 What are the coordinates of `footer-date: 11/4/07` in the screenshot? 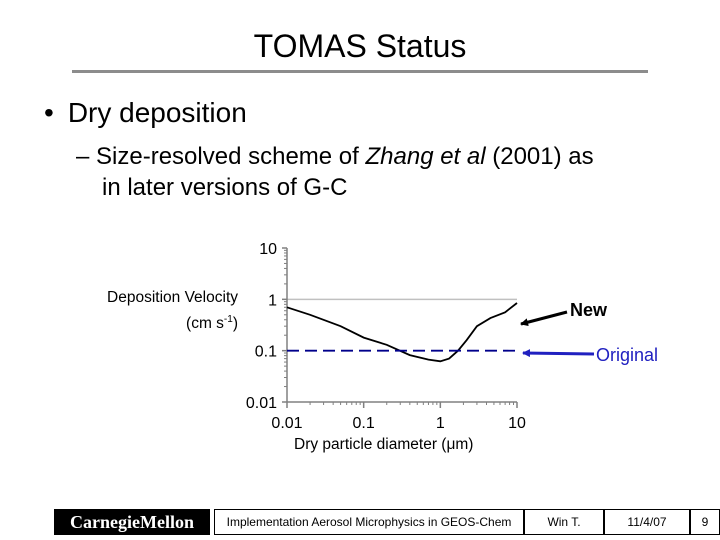 It's located at (647, 522).